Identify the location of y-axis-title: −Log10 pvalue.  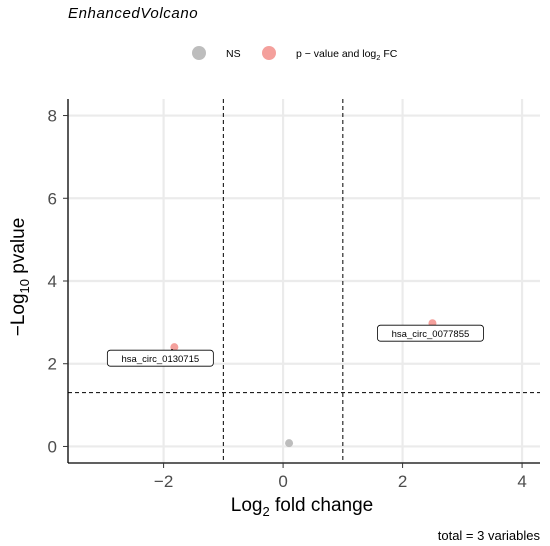
(20, 277).